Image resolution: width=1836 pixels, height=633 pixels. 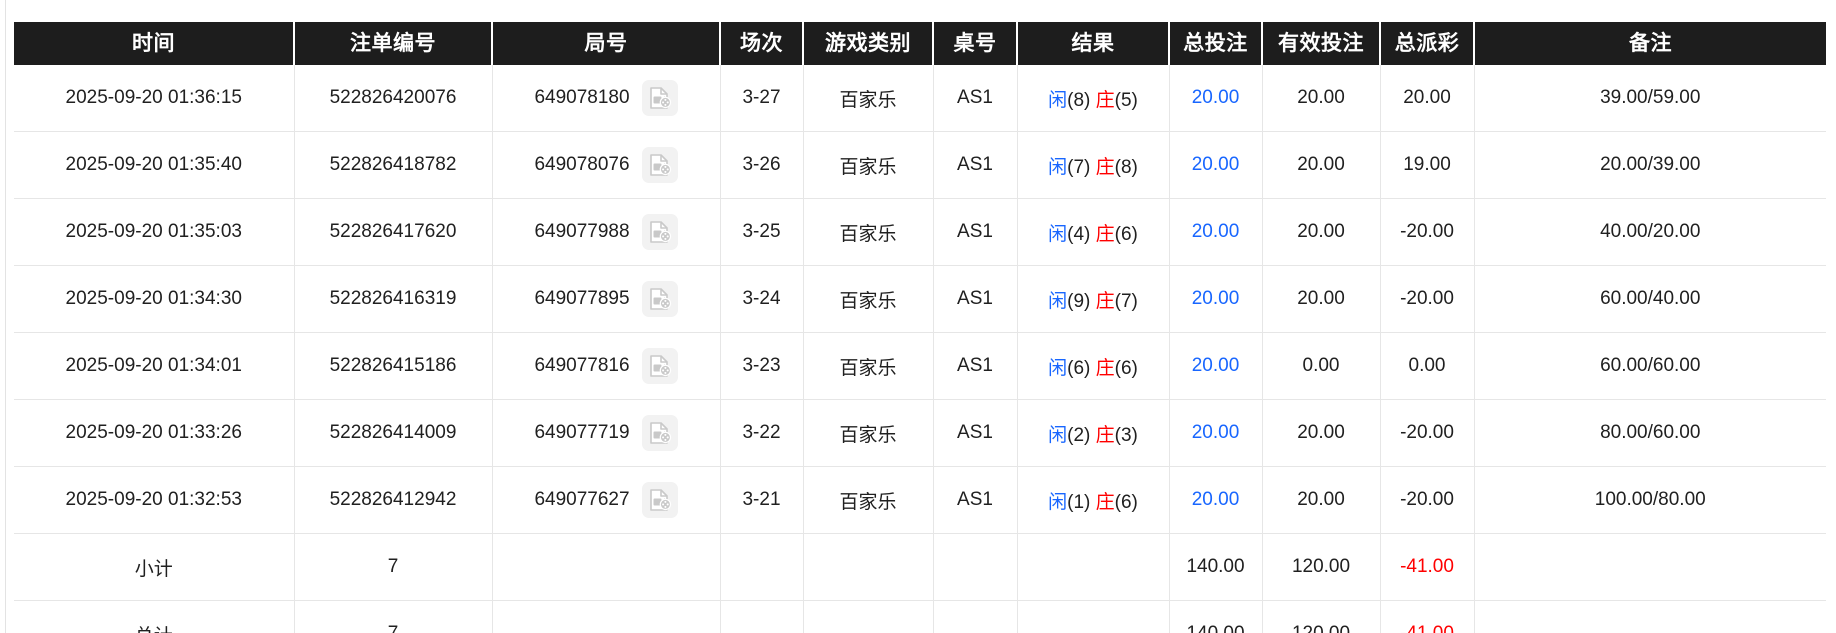 What do you see at coordinates (154, 567) in the screenshot?
I see `summary-label: 小计` at bounding box center [154, 567].